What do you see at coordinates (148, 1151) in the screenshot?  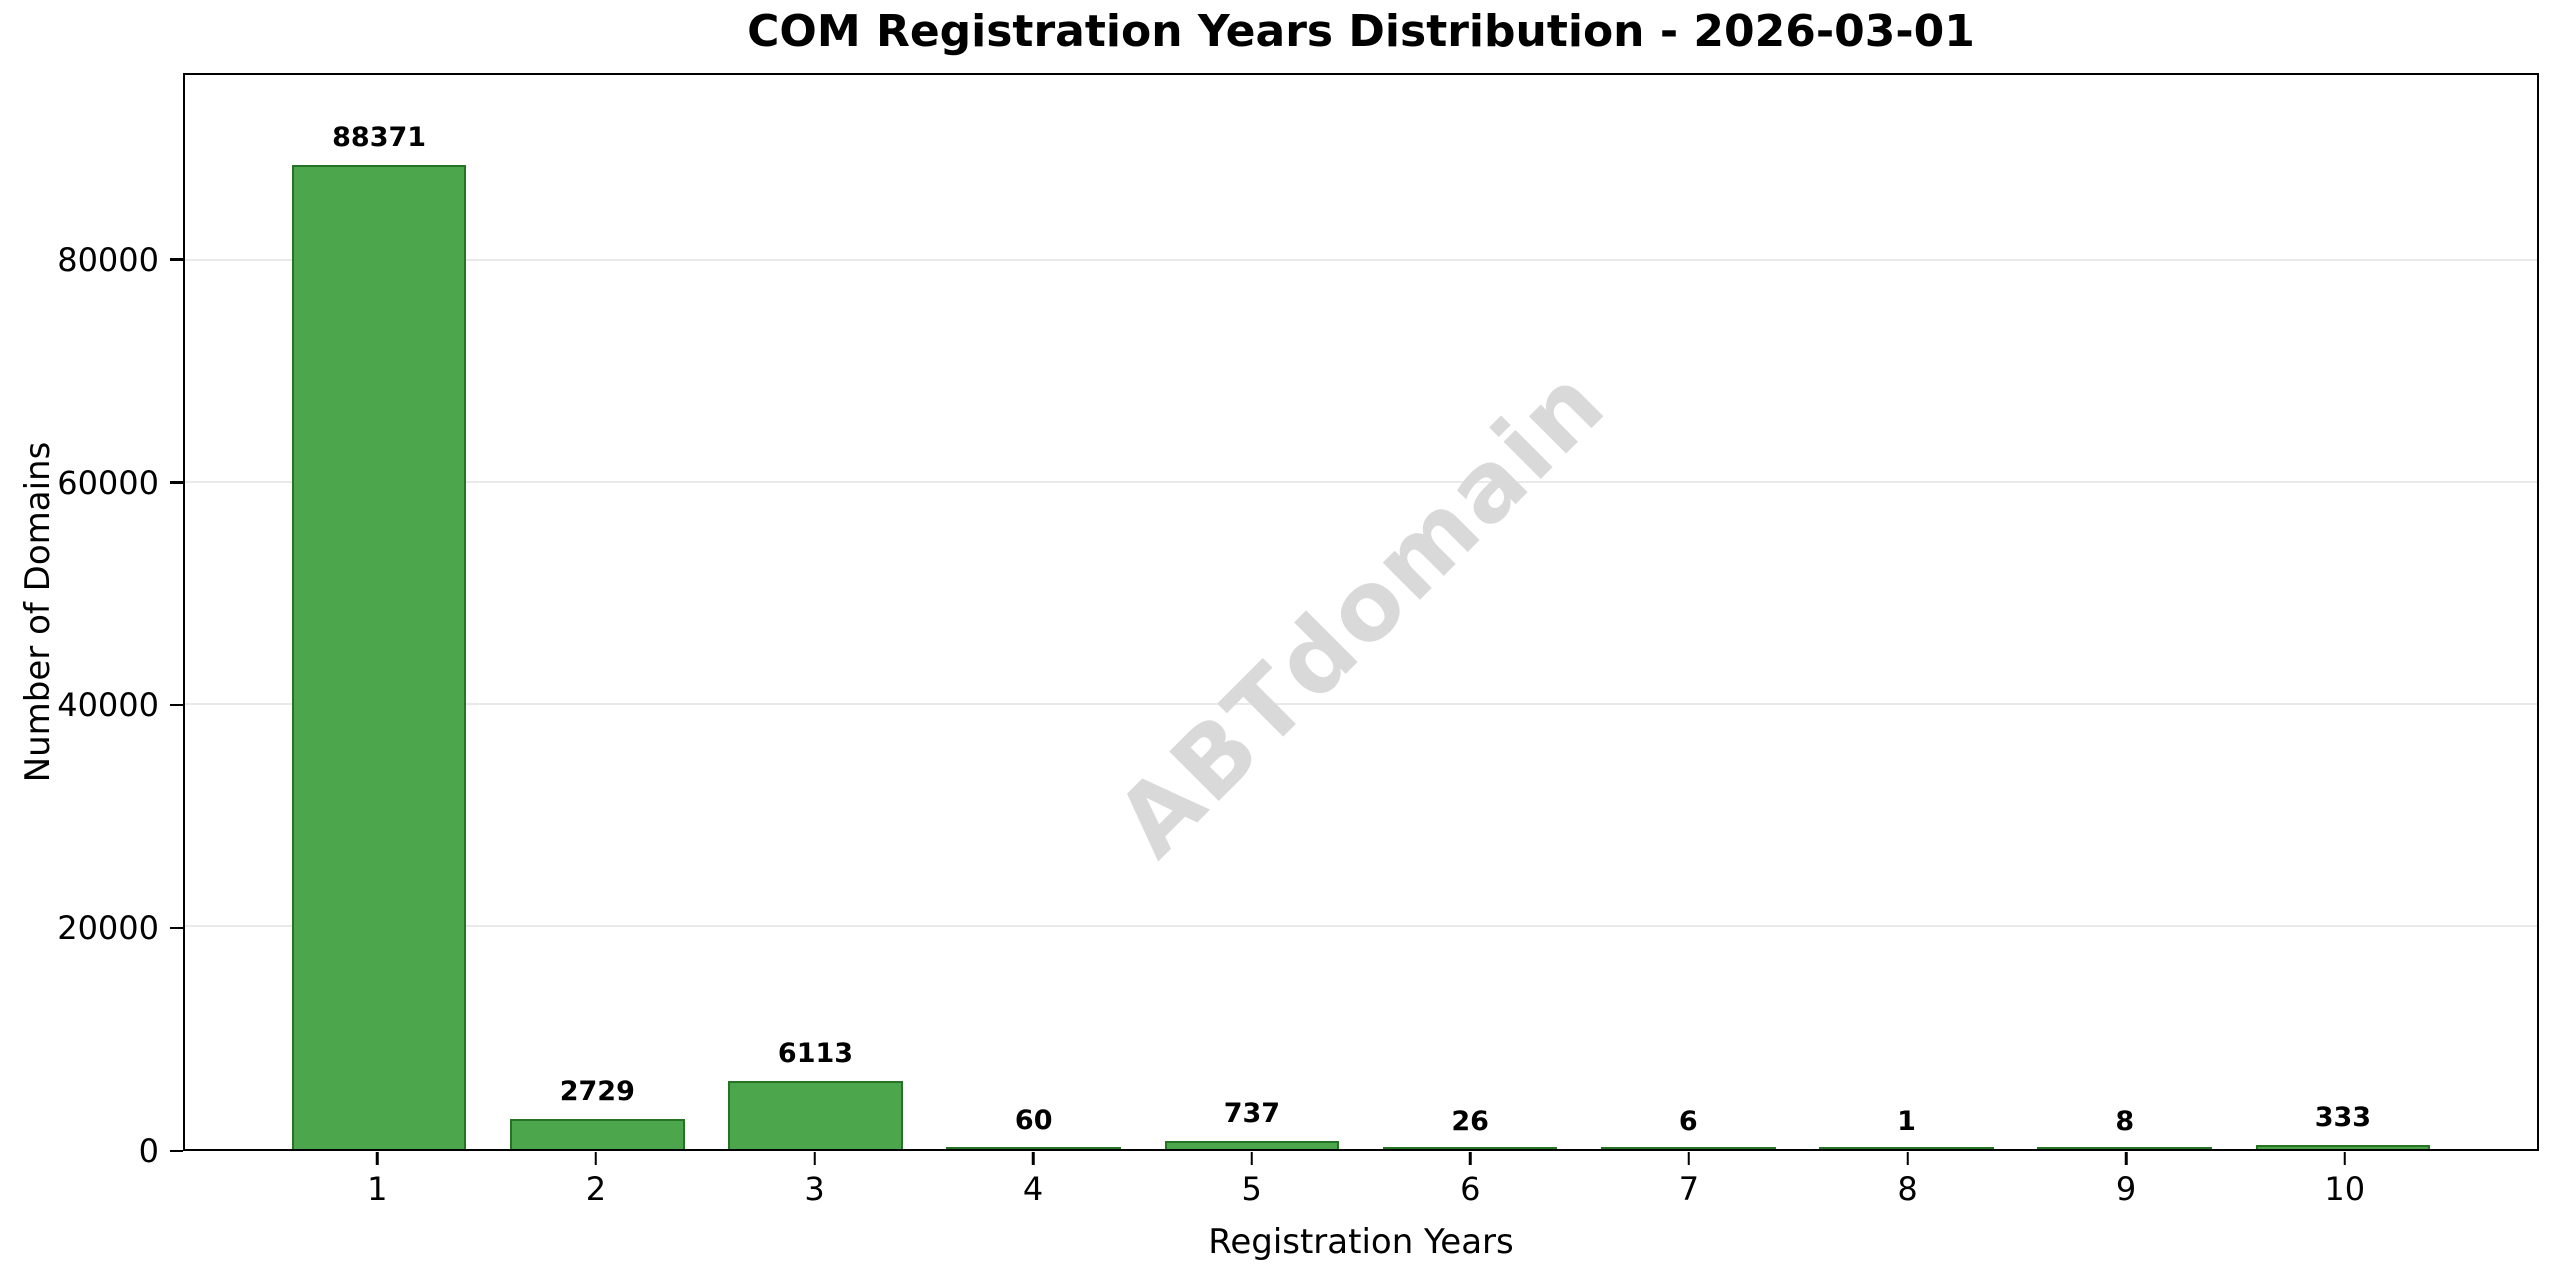 I see `y-tick-label: 0` at bounding box center [148, 1151].